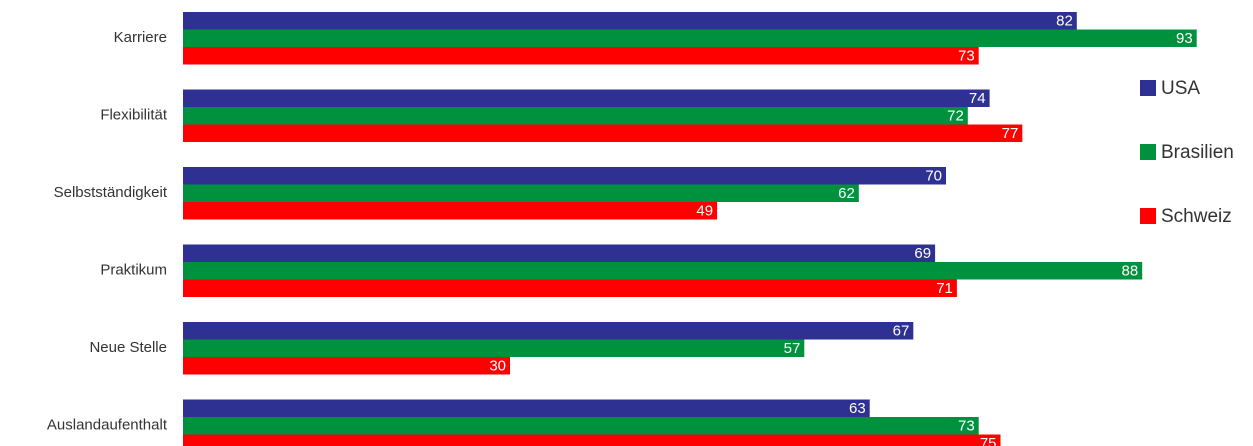  What do you see at coordinates (1010, 133) in the screenshot?
I see `value-label-flexibilitaet-schweiz: 77` at bounding box center [1010, 133].